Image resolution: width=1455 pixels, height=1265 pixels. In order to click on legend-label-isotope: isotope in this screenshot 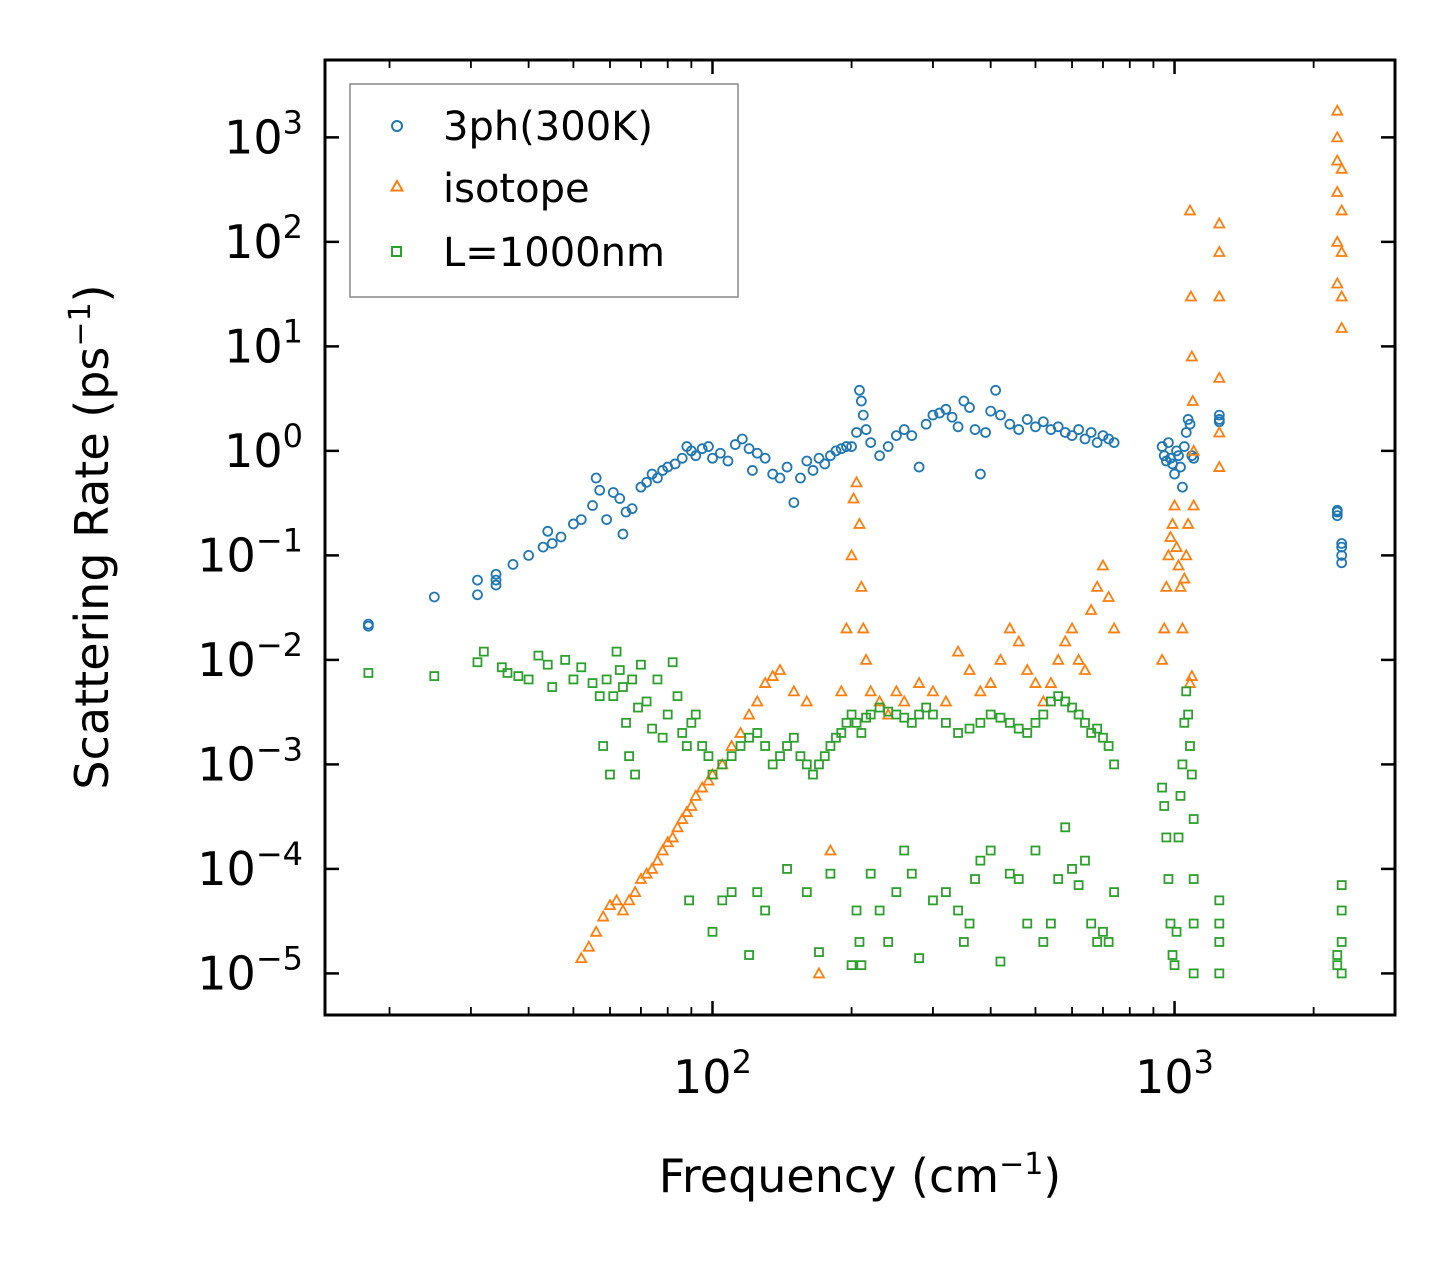, I will do `click(516, 189)`.